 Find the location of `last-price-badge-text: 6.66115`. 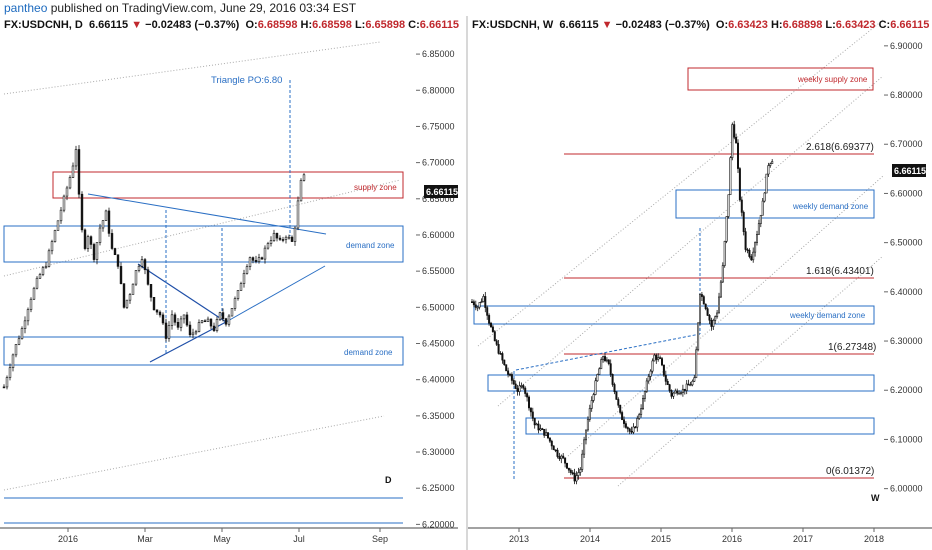

last-price-badge-text: 6.66115 is located at coordinates (910, 171).